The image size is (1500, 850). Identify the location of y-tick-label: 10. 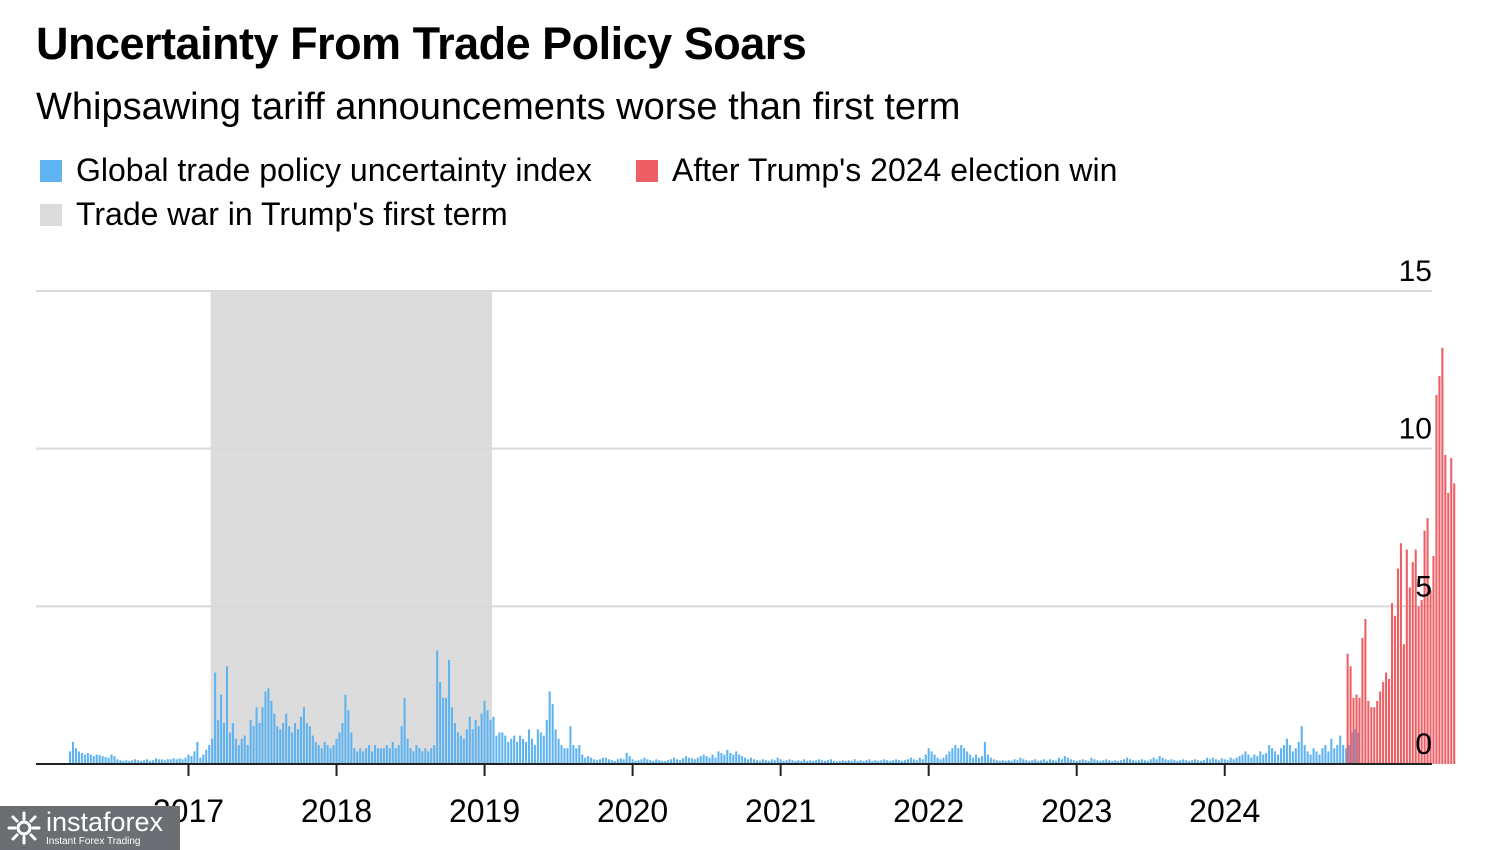
(1415, 429).